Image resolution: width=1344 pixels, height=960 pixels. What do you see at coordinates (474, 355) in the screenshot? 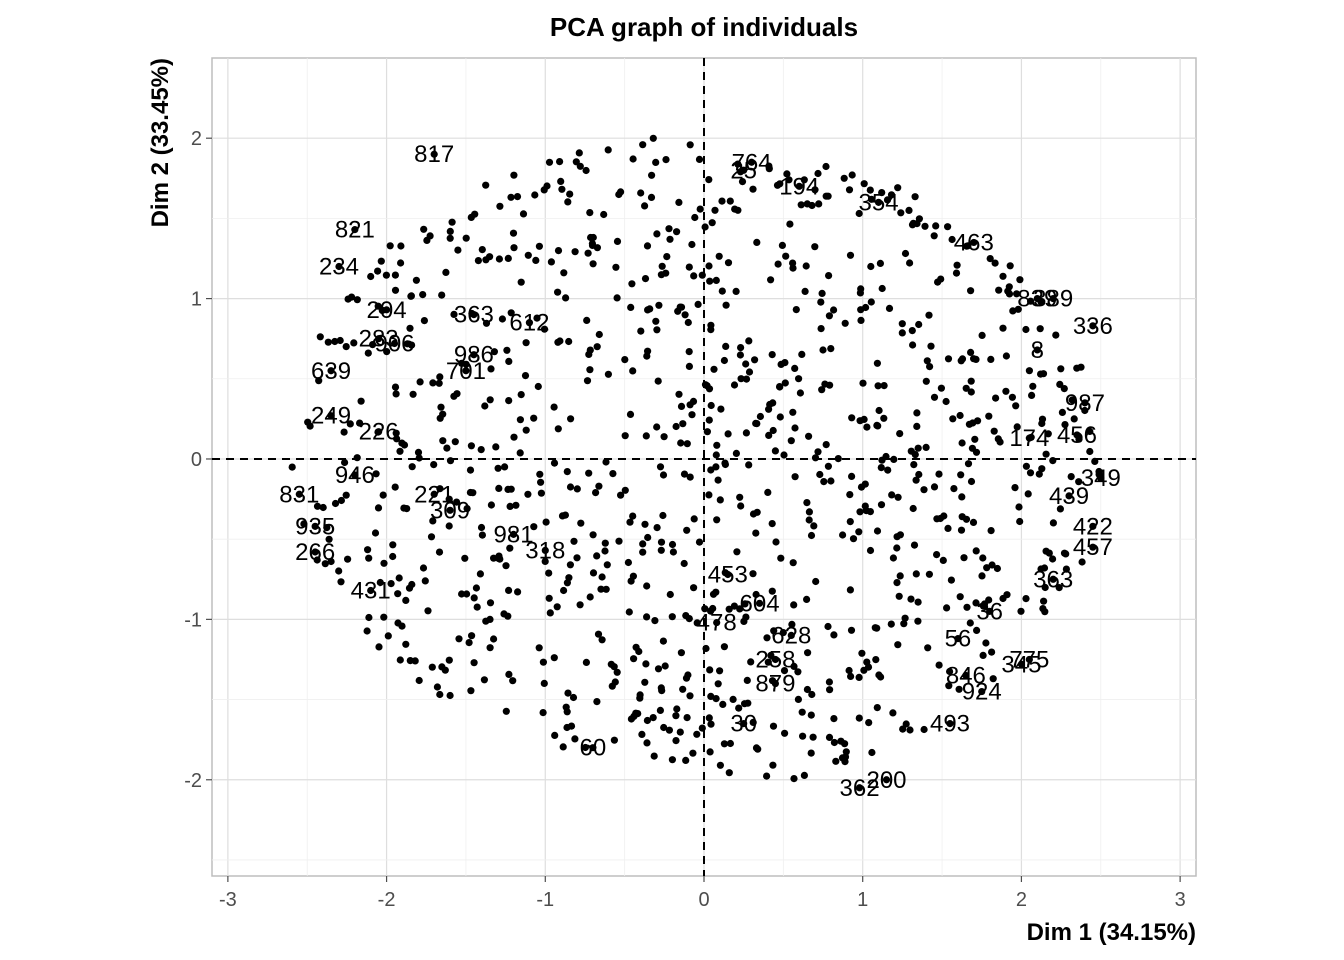
I see `point-label: 986` at bounding box center [474, 355].